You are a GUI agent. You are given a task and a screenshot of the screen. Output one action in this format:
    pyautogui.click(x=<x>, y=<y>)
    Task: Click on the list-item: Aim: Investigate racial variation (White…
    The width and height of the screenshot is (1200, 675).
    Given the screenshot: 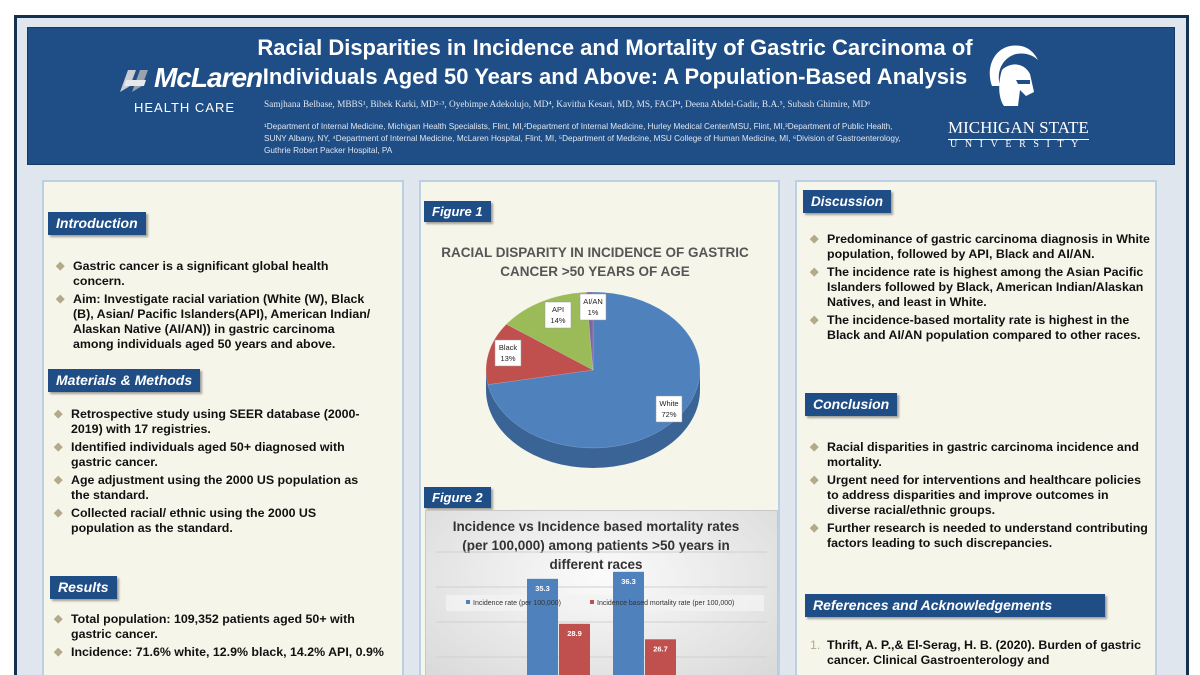 What is the action you would take?
    pyautogui.click(x=216, y=322)
    